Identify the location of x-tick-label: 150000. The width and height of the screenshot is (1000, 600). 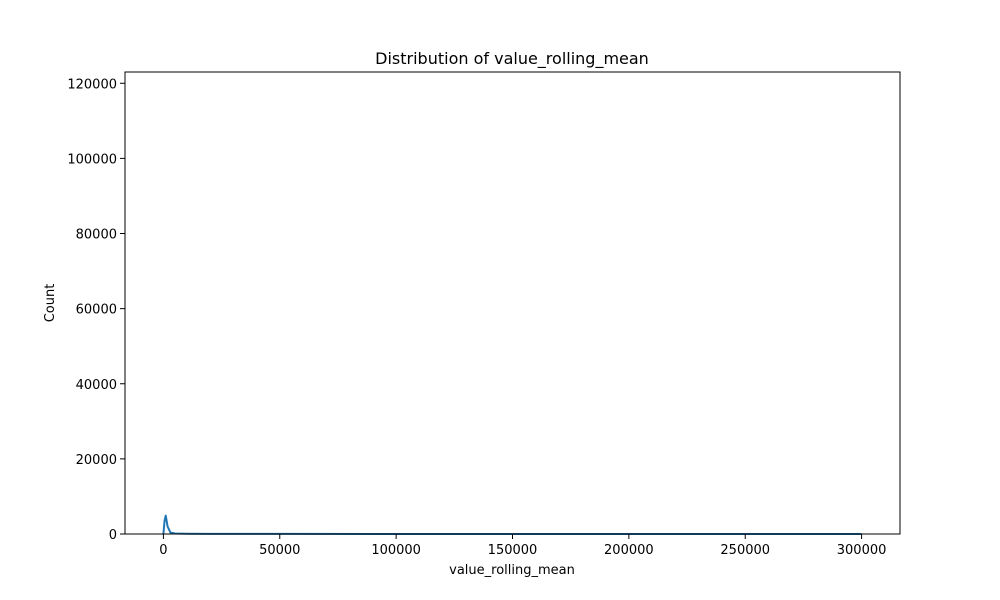
(513, 550).